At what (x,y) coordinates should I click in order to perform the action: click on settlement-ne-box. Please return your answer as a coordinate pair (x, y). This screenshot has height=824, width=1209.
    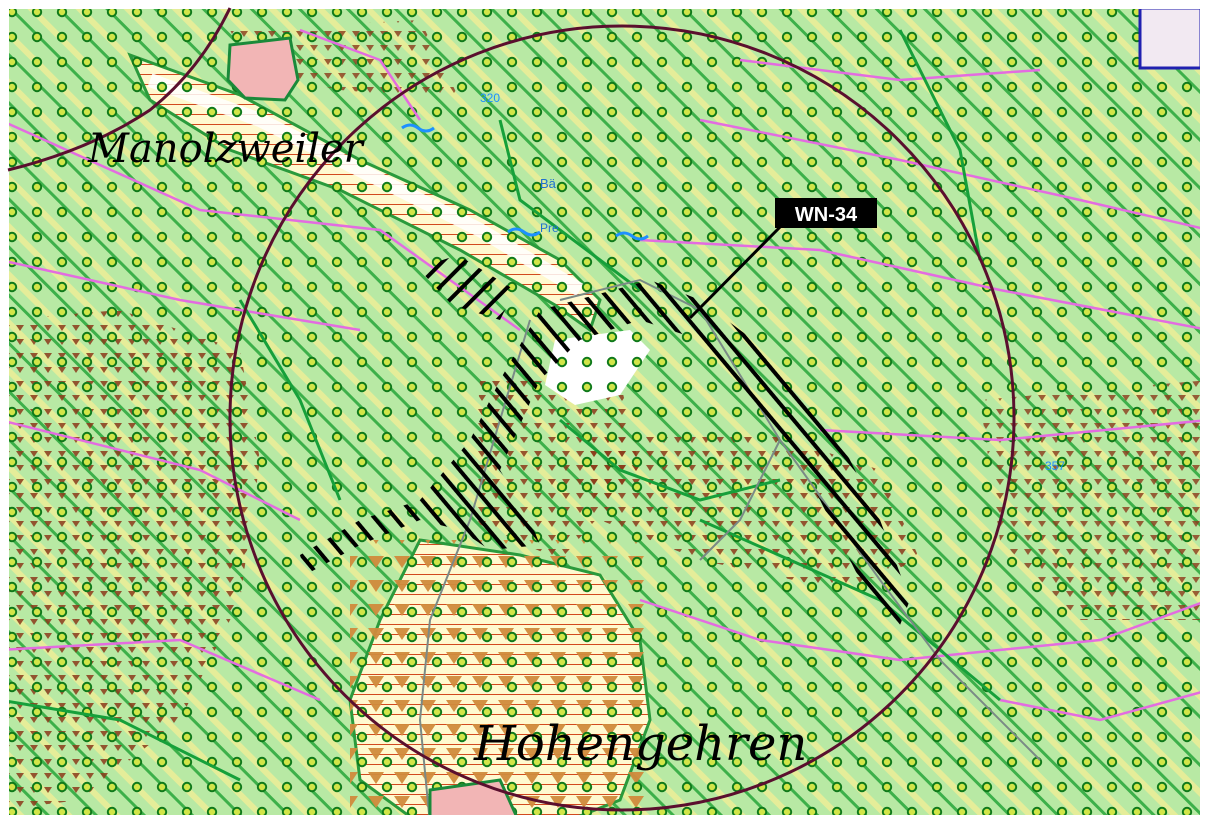
    Looking at the image, I should click on (1169, 39).